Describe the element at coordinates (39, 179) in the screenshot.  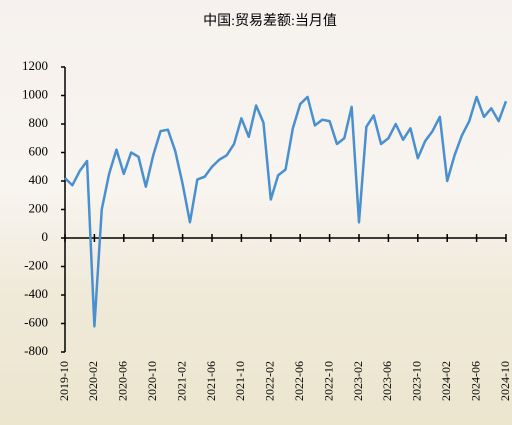
I see `y-tick-label: 400` at that location.